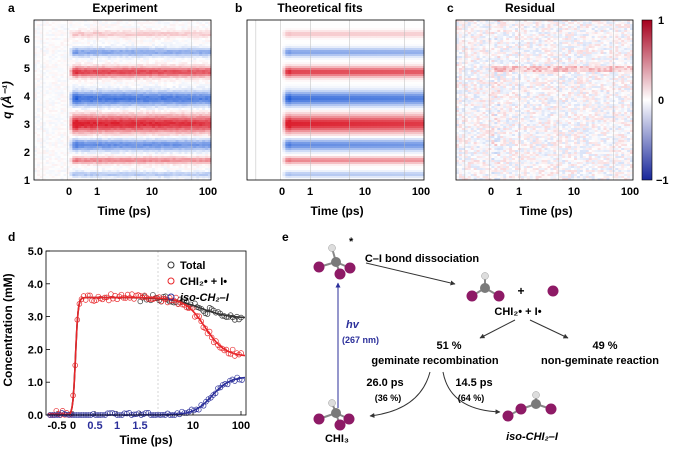 This screenshot has width=674, height=456. What do you see at coordinates (320, 8) in the screenshot?
I see `panel-b-title: Theoretical fits` at bounding box center [320, 8].